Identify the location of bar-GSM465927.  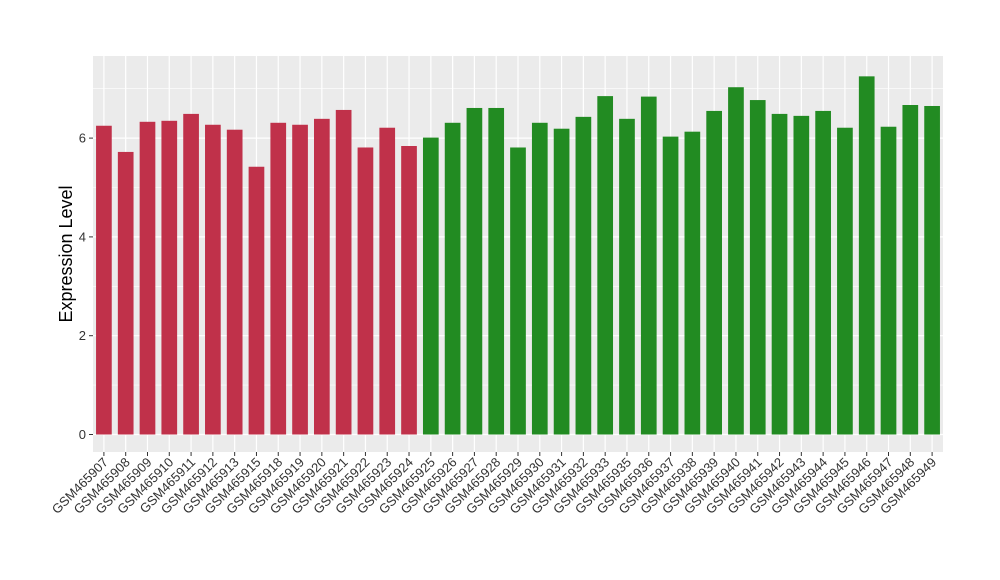
(474, 271).